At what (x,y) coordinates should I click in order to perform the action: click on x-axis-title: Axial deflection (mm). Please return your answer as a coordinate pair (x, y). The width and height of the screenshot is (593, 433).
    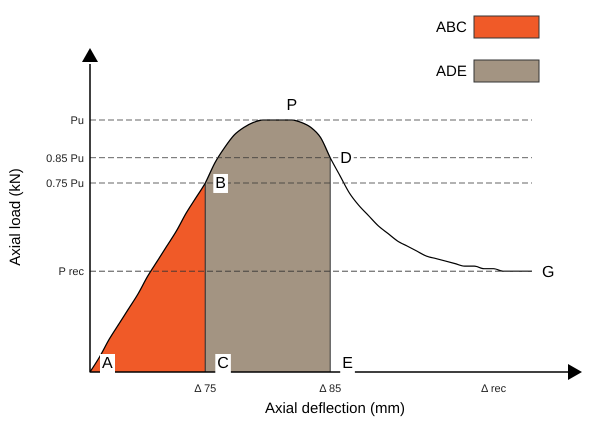
    Looking at the image, I should click on (335, 408).